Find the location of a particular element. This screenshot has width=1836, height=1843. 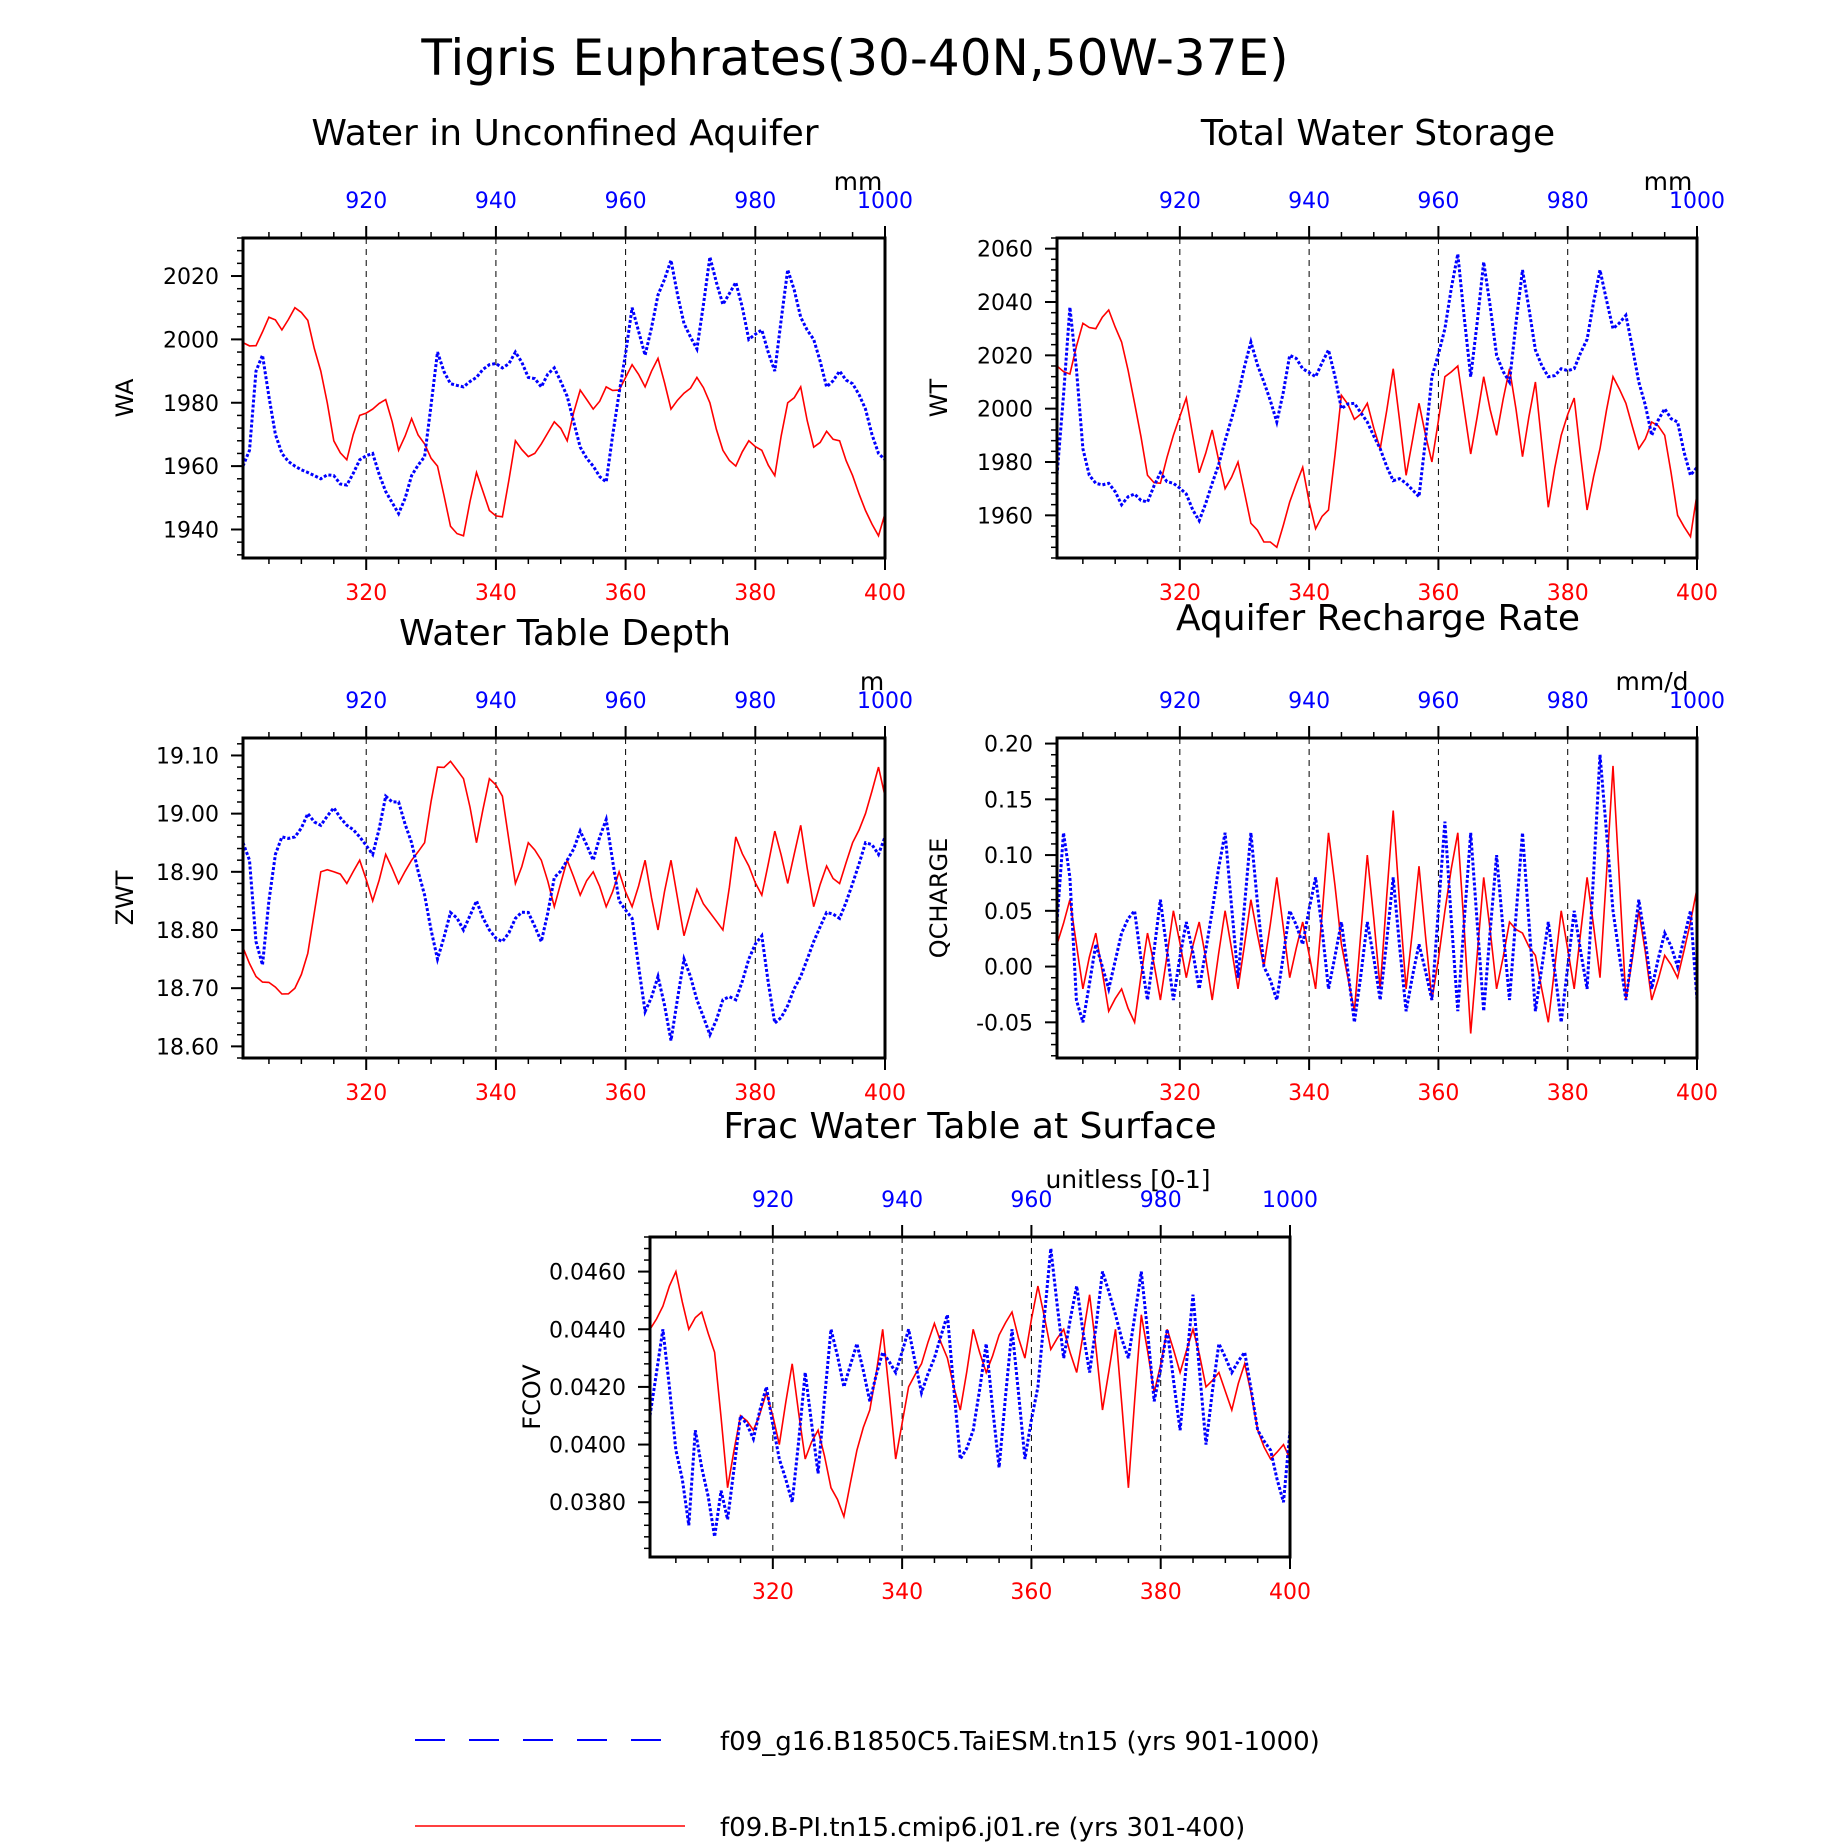

figure-title: Tigris Euphrates(30-40N,50W-37E) is located at coordinates (854, 58).